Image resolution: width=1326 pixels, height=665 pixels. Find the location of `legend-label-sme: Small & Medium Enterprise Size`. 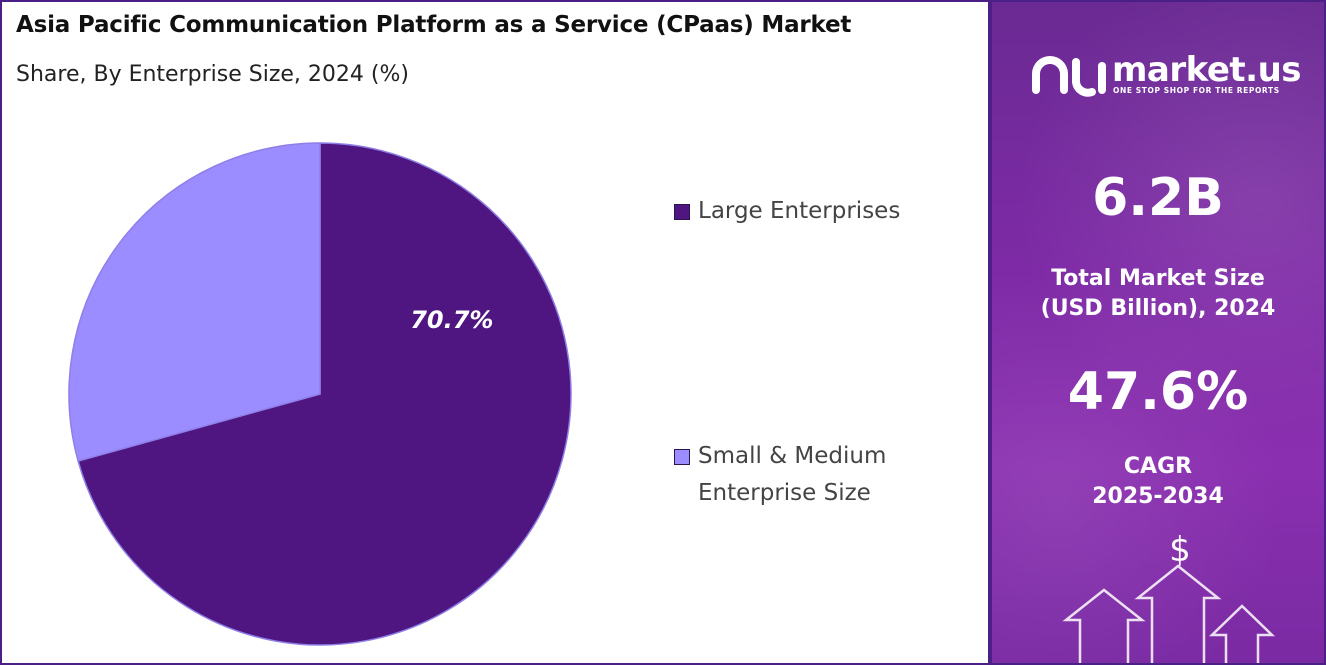

legend-label-sme: Small & Medium Enterprise Size is located at coordinates (792, 475).